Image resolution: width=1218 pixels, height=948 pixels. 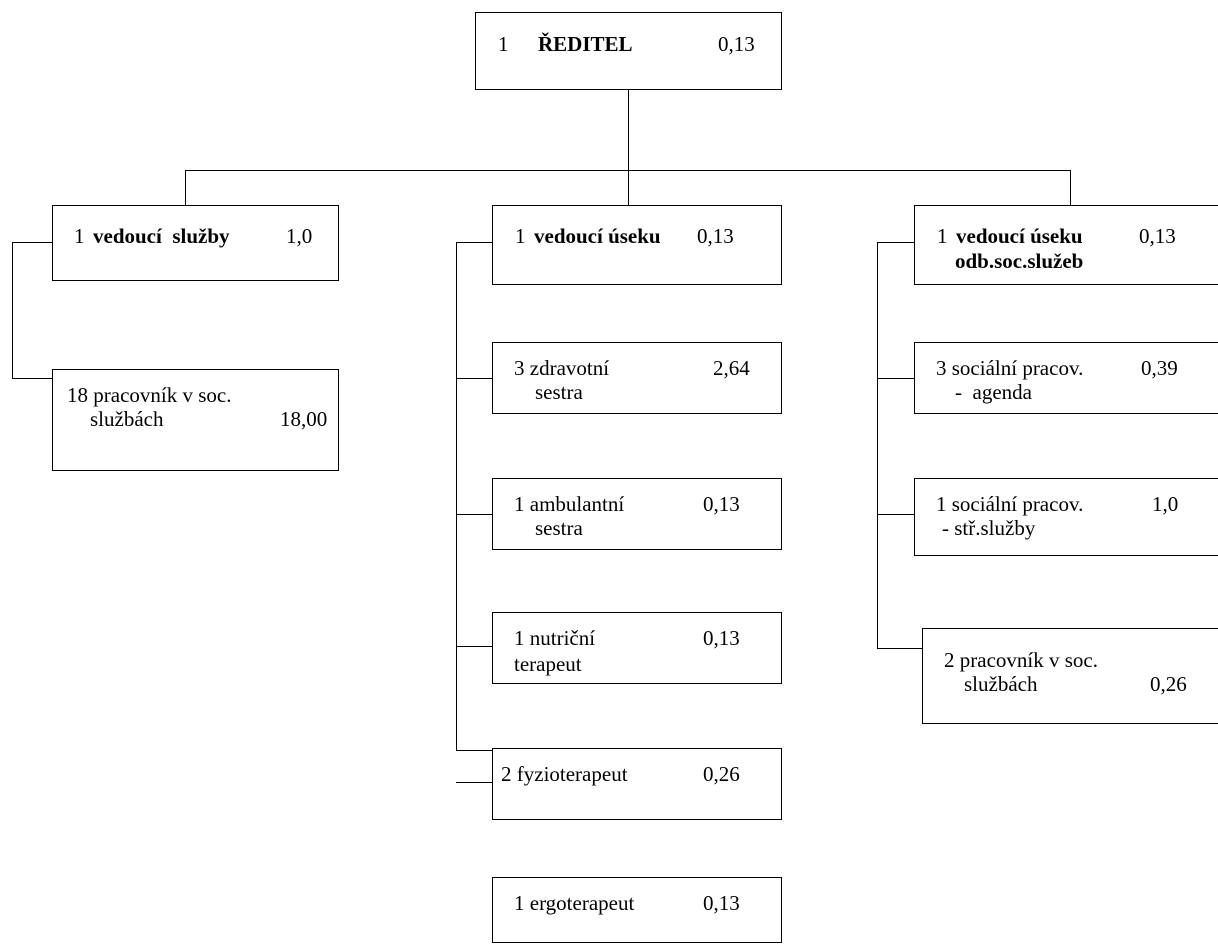 I want to click on left-head-box: 1 vedoucí služby 1,0, so click(x=195, y=243).